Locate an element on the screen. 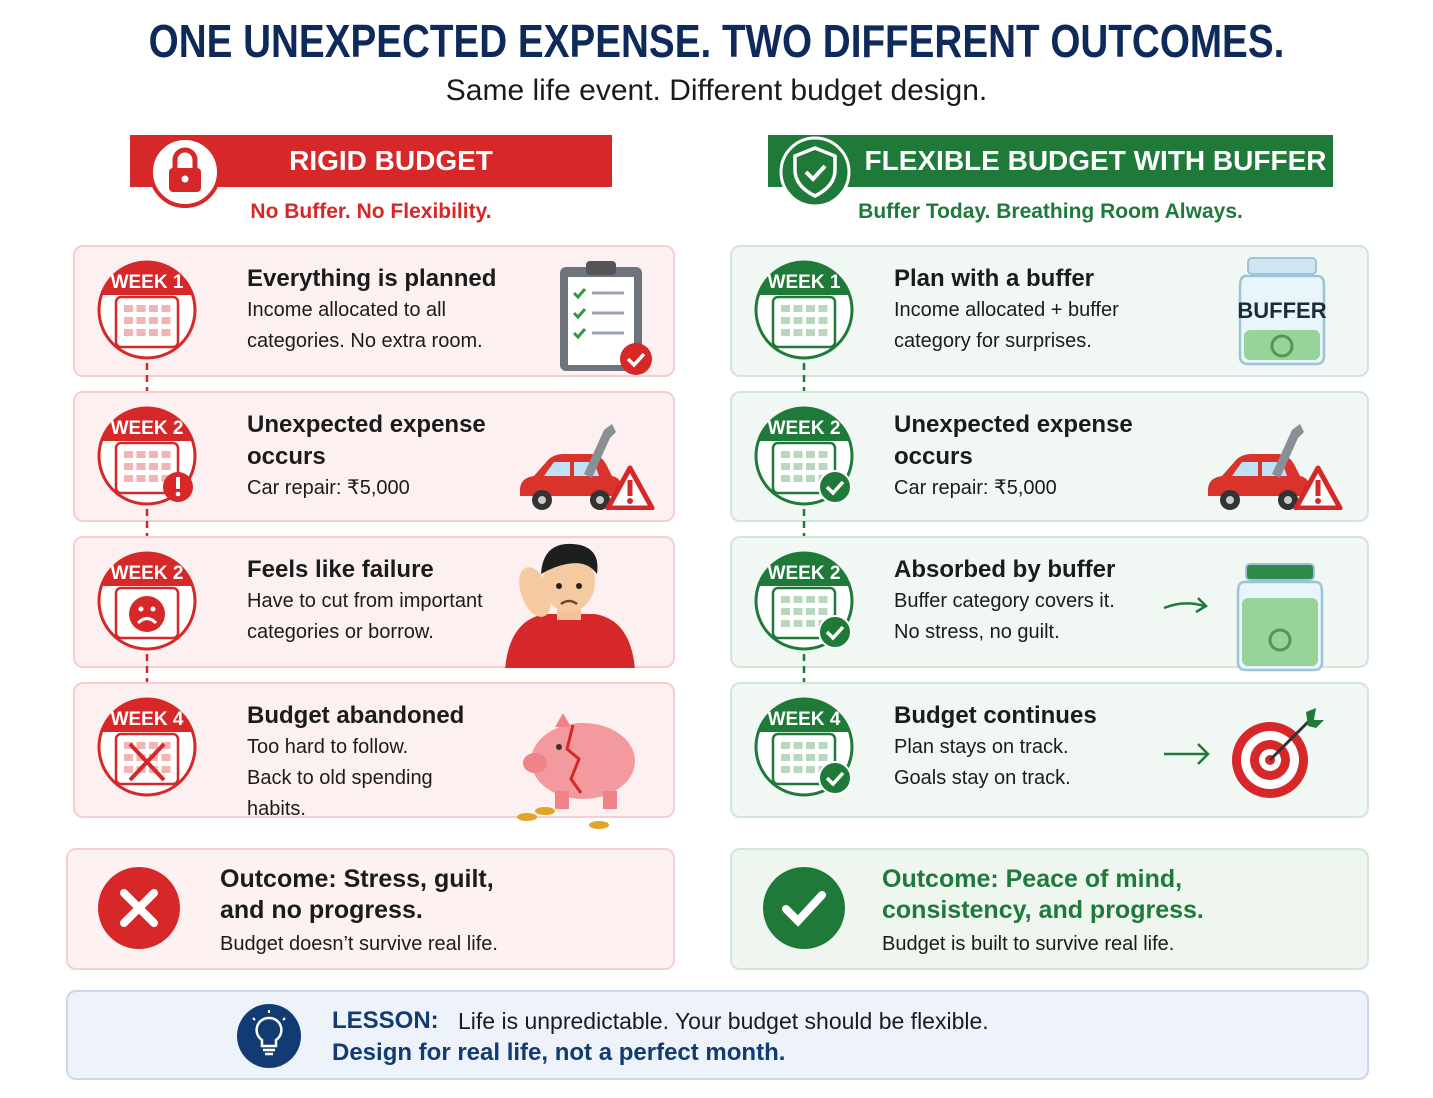  step-title: Budget continues is located at coordinates (995, 715).